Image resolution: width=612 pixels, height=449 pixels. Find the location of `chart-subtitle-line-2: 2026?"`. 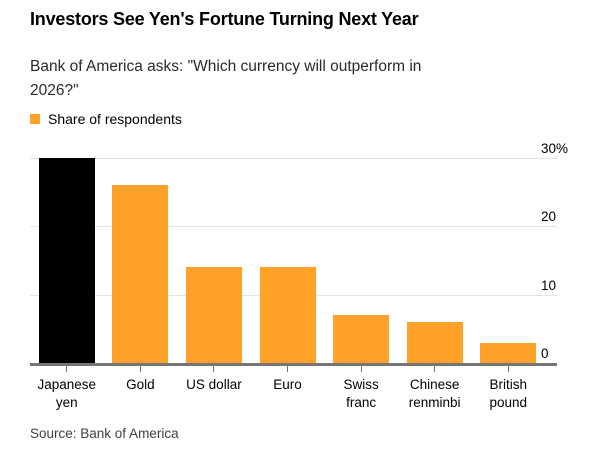

chart-subtitle-line-2: 2026?" is located at coordinates (54, 90).